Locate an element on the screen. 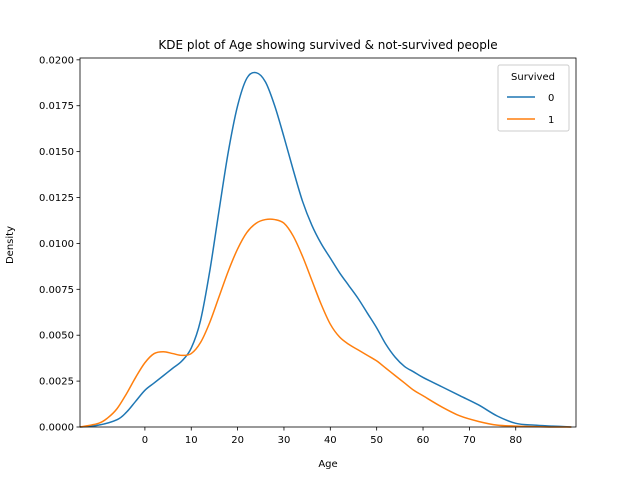  x-tick-label: 0 is located at coordinates (145, 440).